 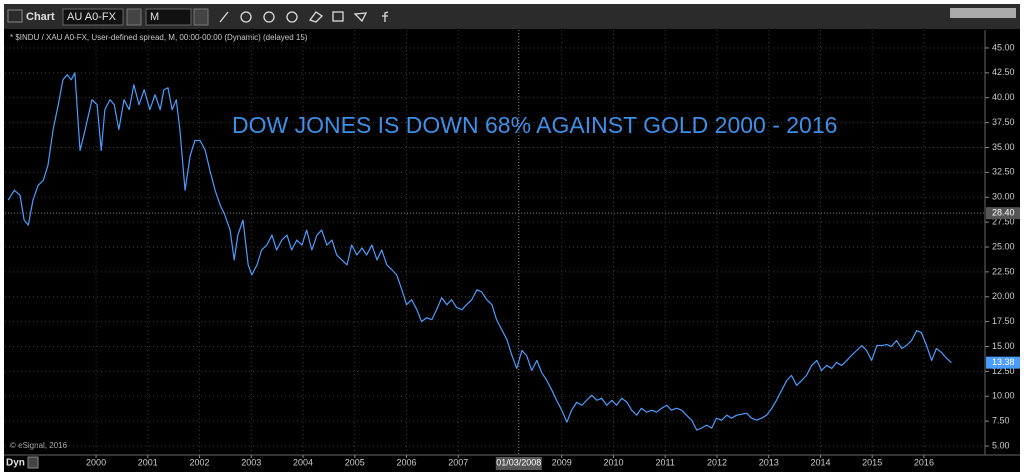 What do you see at coordinates (200, 462) in the screenshot?
I see `x-tick-label: 2002` at bounding box center [200, 462].